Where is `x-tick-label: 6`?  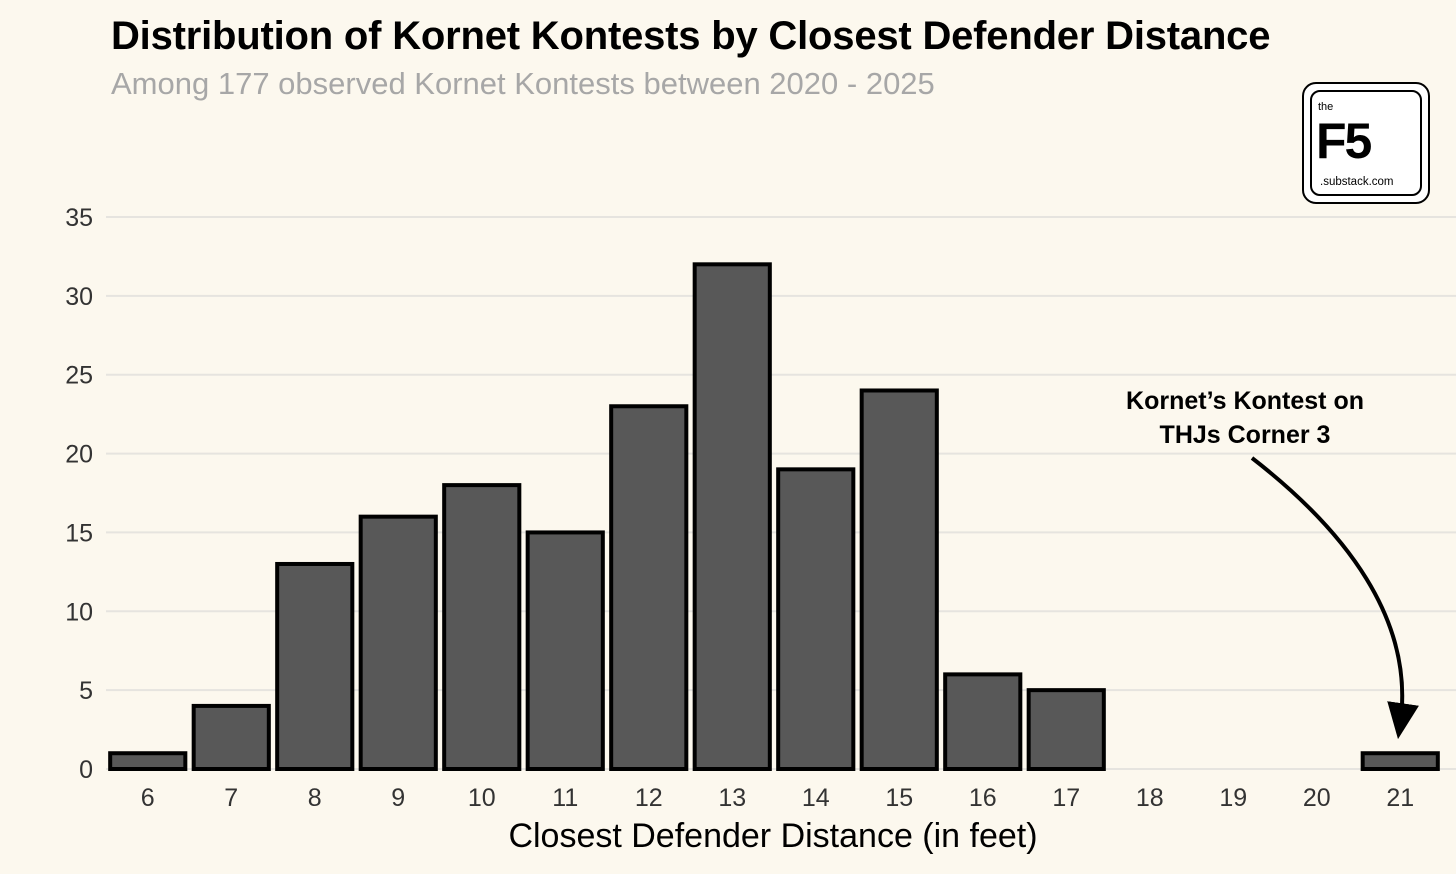
x-tick-label: 6 is located at coordinates (148, 798).